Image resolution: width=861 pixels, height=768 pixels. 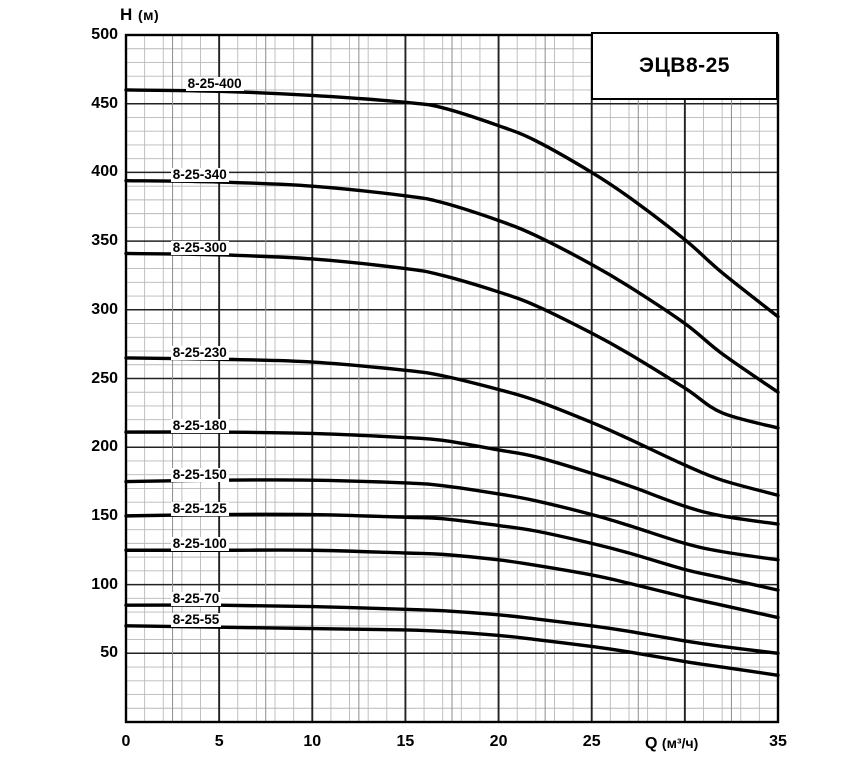 What do you see at coordinates (104, 34) in the screenshot?
I see `y-axis-tick-500: 500` at bounding box center [104, 34].